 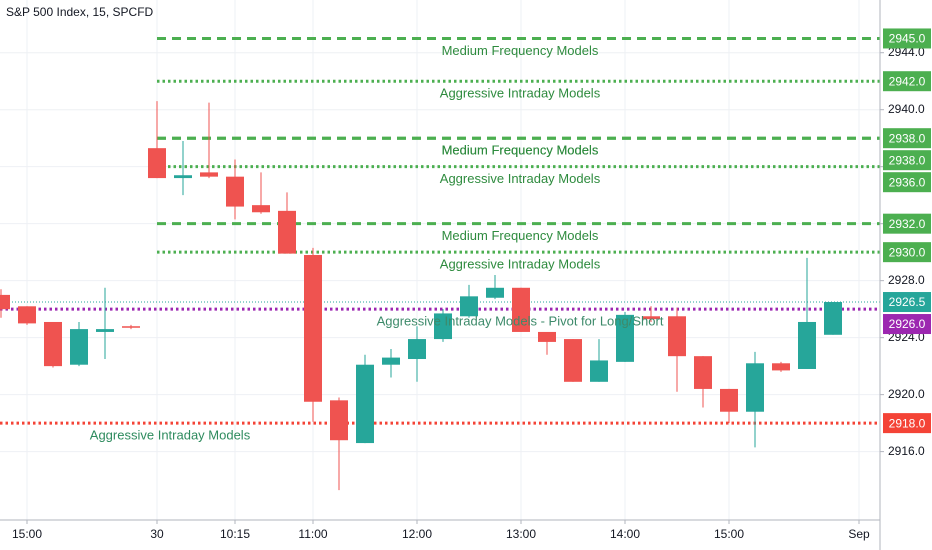 What do you see at coordinates (417, 534) in the screenshot?
I see `x-tick-label: 12:00` at bounding box center [417, 534].